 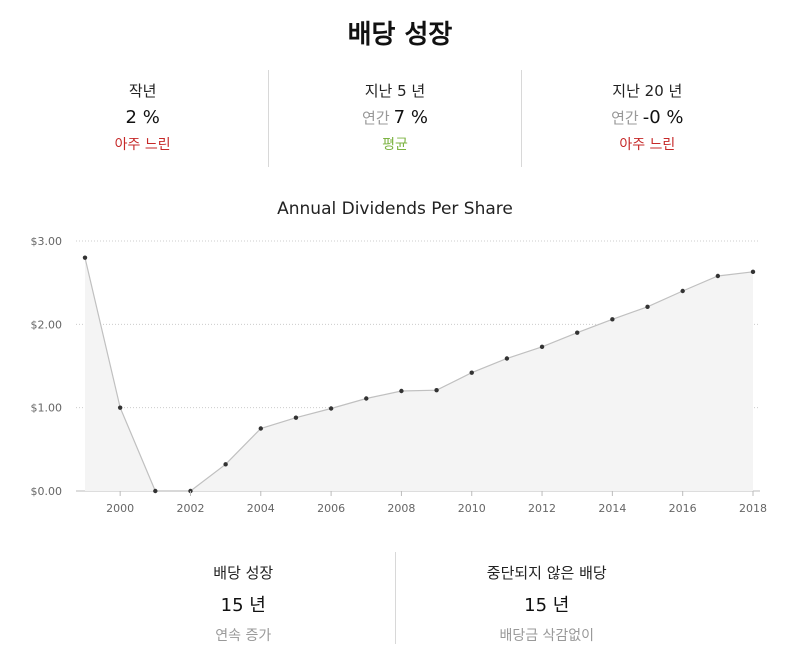 What do you see at coordinates (47, 324) in the screenshot?
I see `y-tick-label: $2.00` at bounding box center [47, 324].